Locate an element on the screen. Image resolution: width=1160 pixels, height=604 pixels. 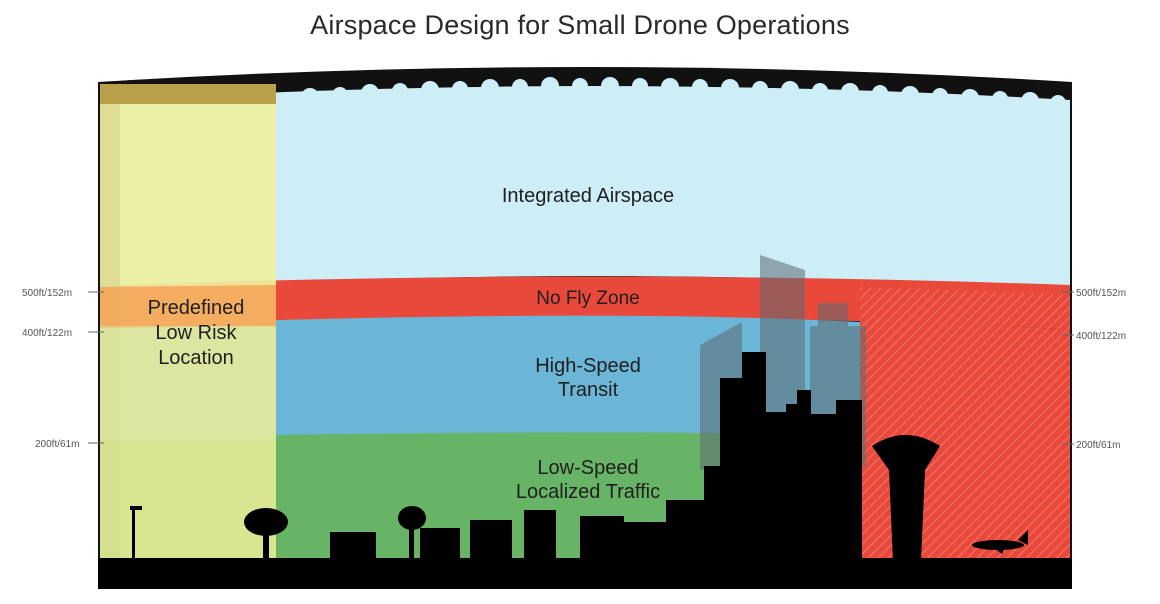
high-speed-label-line2: Transit is located at coordinates (588, 390).